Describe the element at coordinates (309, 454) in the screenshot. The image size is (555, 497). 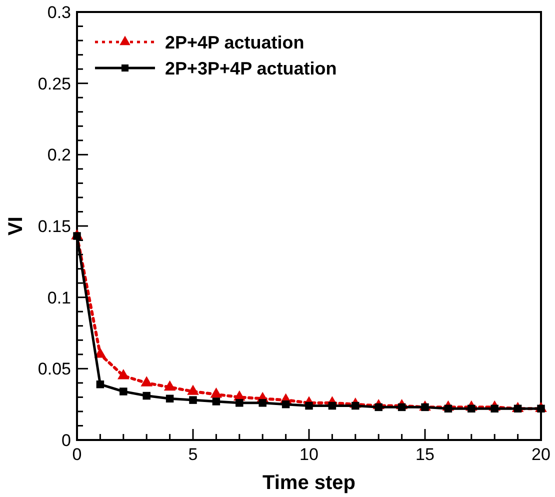
I see `x-tick-label: 10` at that location.